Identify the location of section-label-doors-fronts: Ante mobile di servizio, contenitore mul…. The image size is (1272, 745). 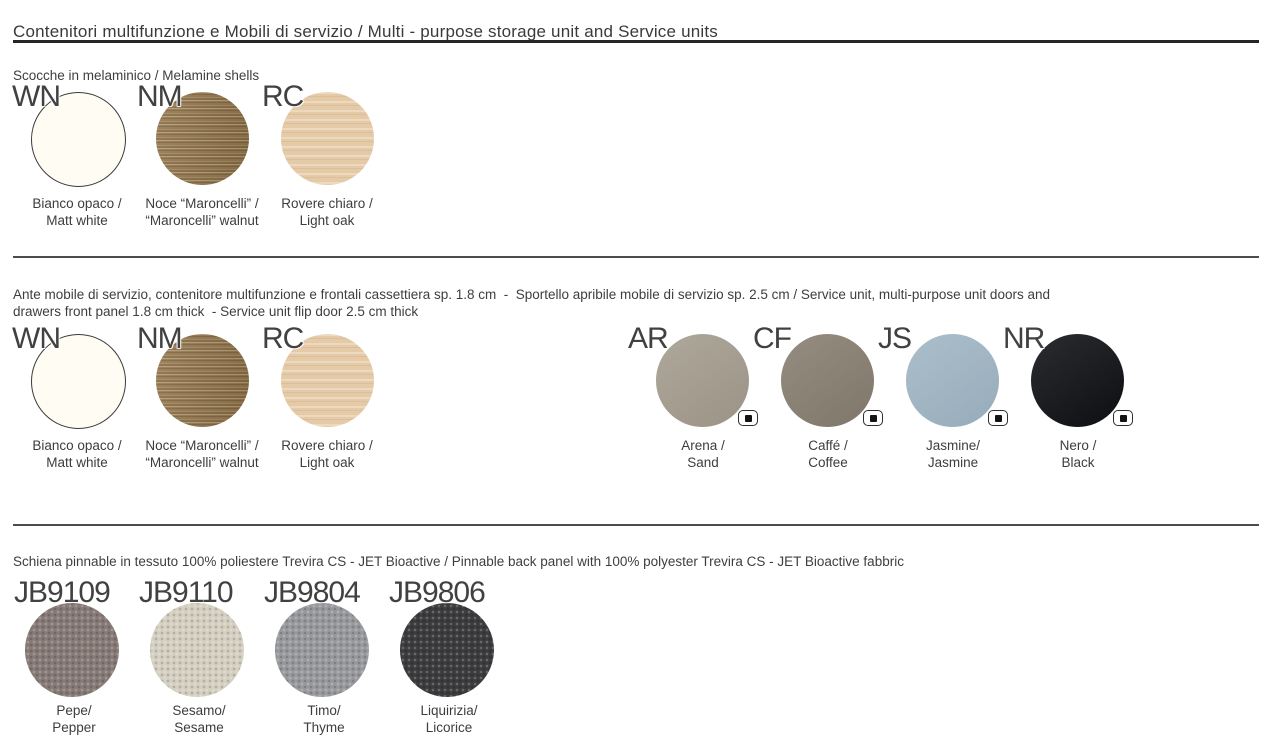
(531, 303).